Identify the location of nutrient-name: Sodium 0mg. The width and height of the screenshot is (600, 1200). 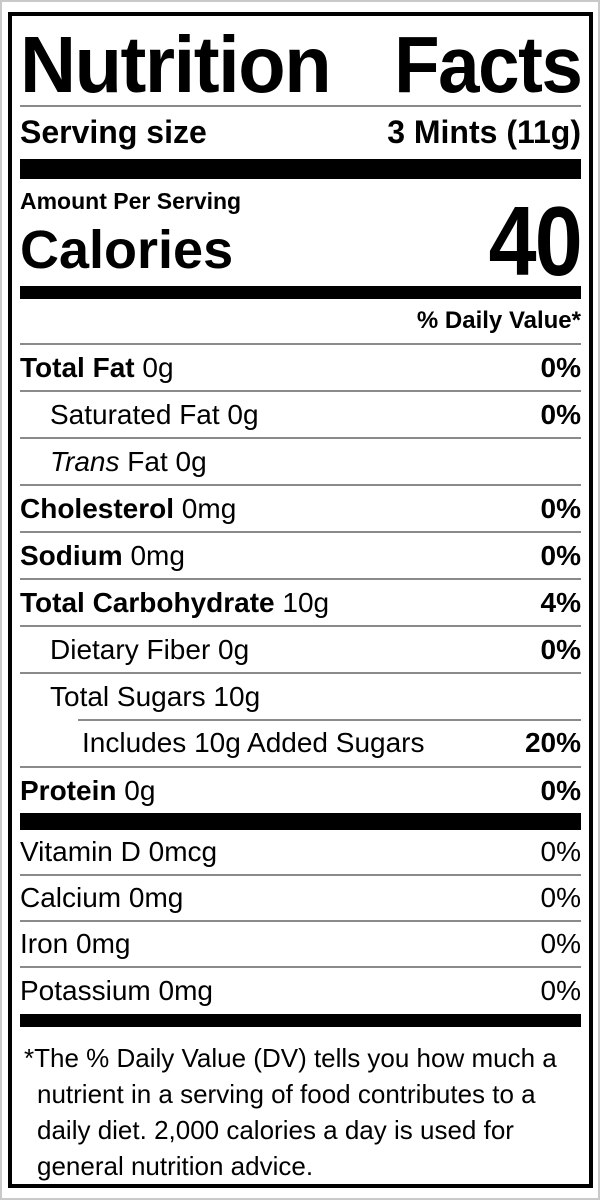
(102, 555).